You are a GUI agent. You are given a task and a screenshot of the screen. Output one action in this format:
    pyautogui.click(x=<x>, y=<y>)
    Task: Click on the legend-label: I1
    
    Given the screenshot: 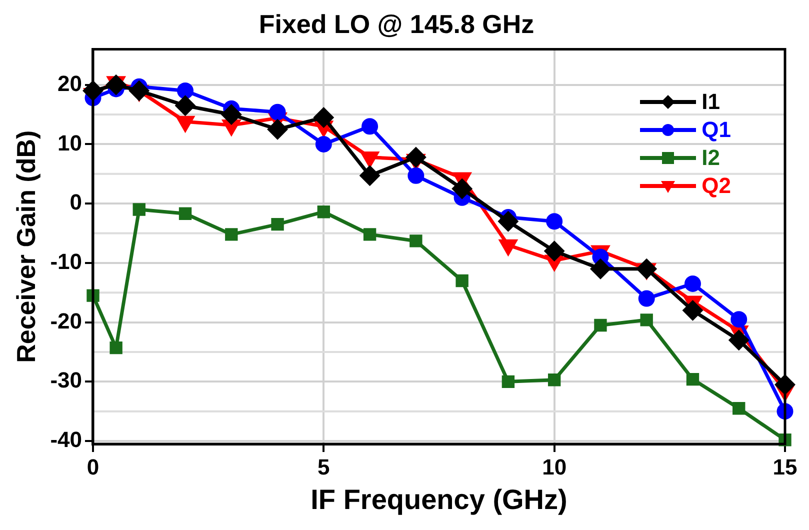 What is the action you would take?
    pyautogui.click(x=711, y=102)
    